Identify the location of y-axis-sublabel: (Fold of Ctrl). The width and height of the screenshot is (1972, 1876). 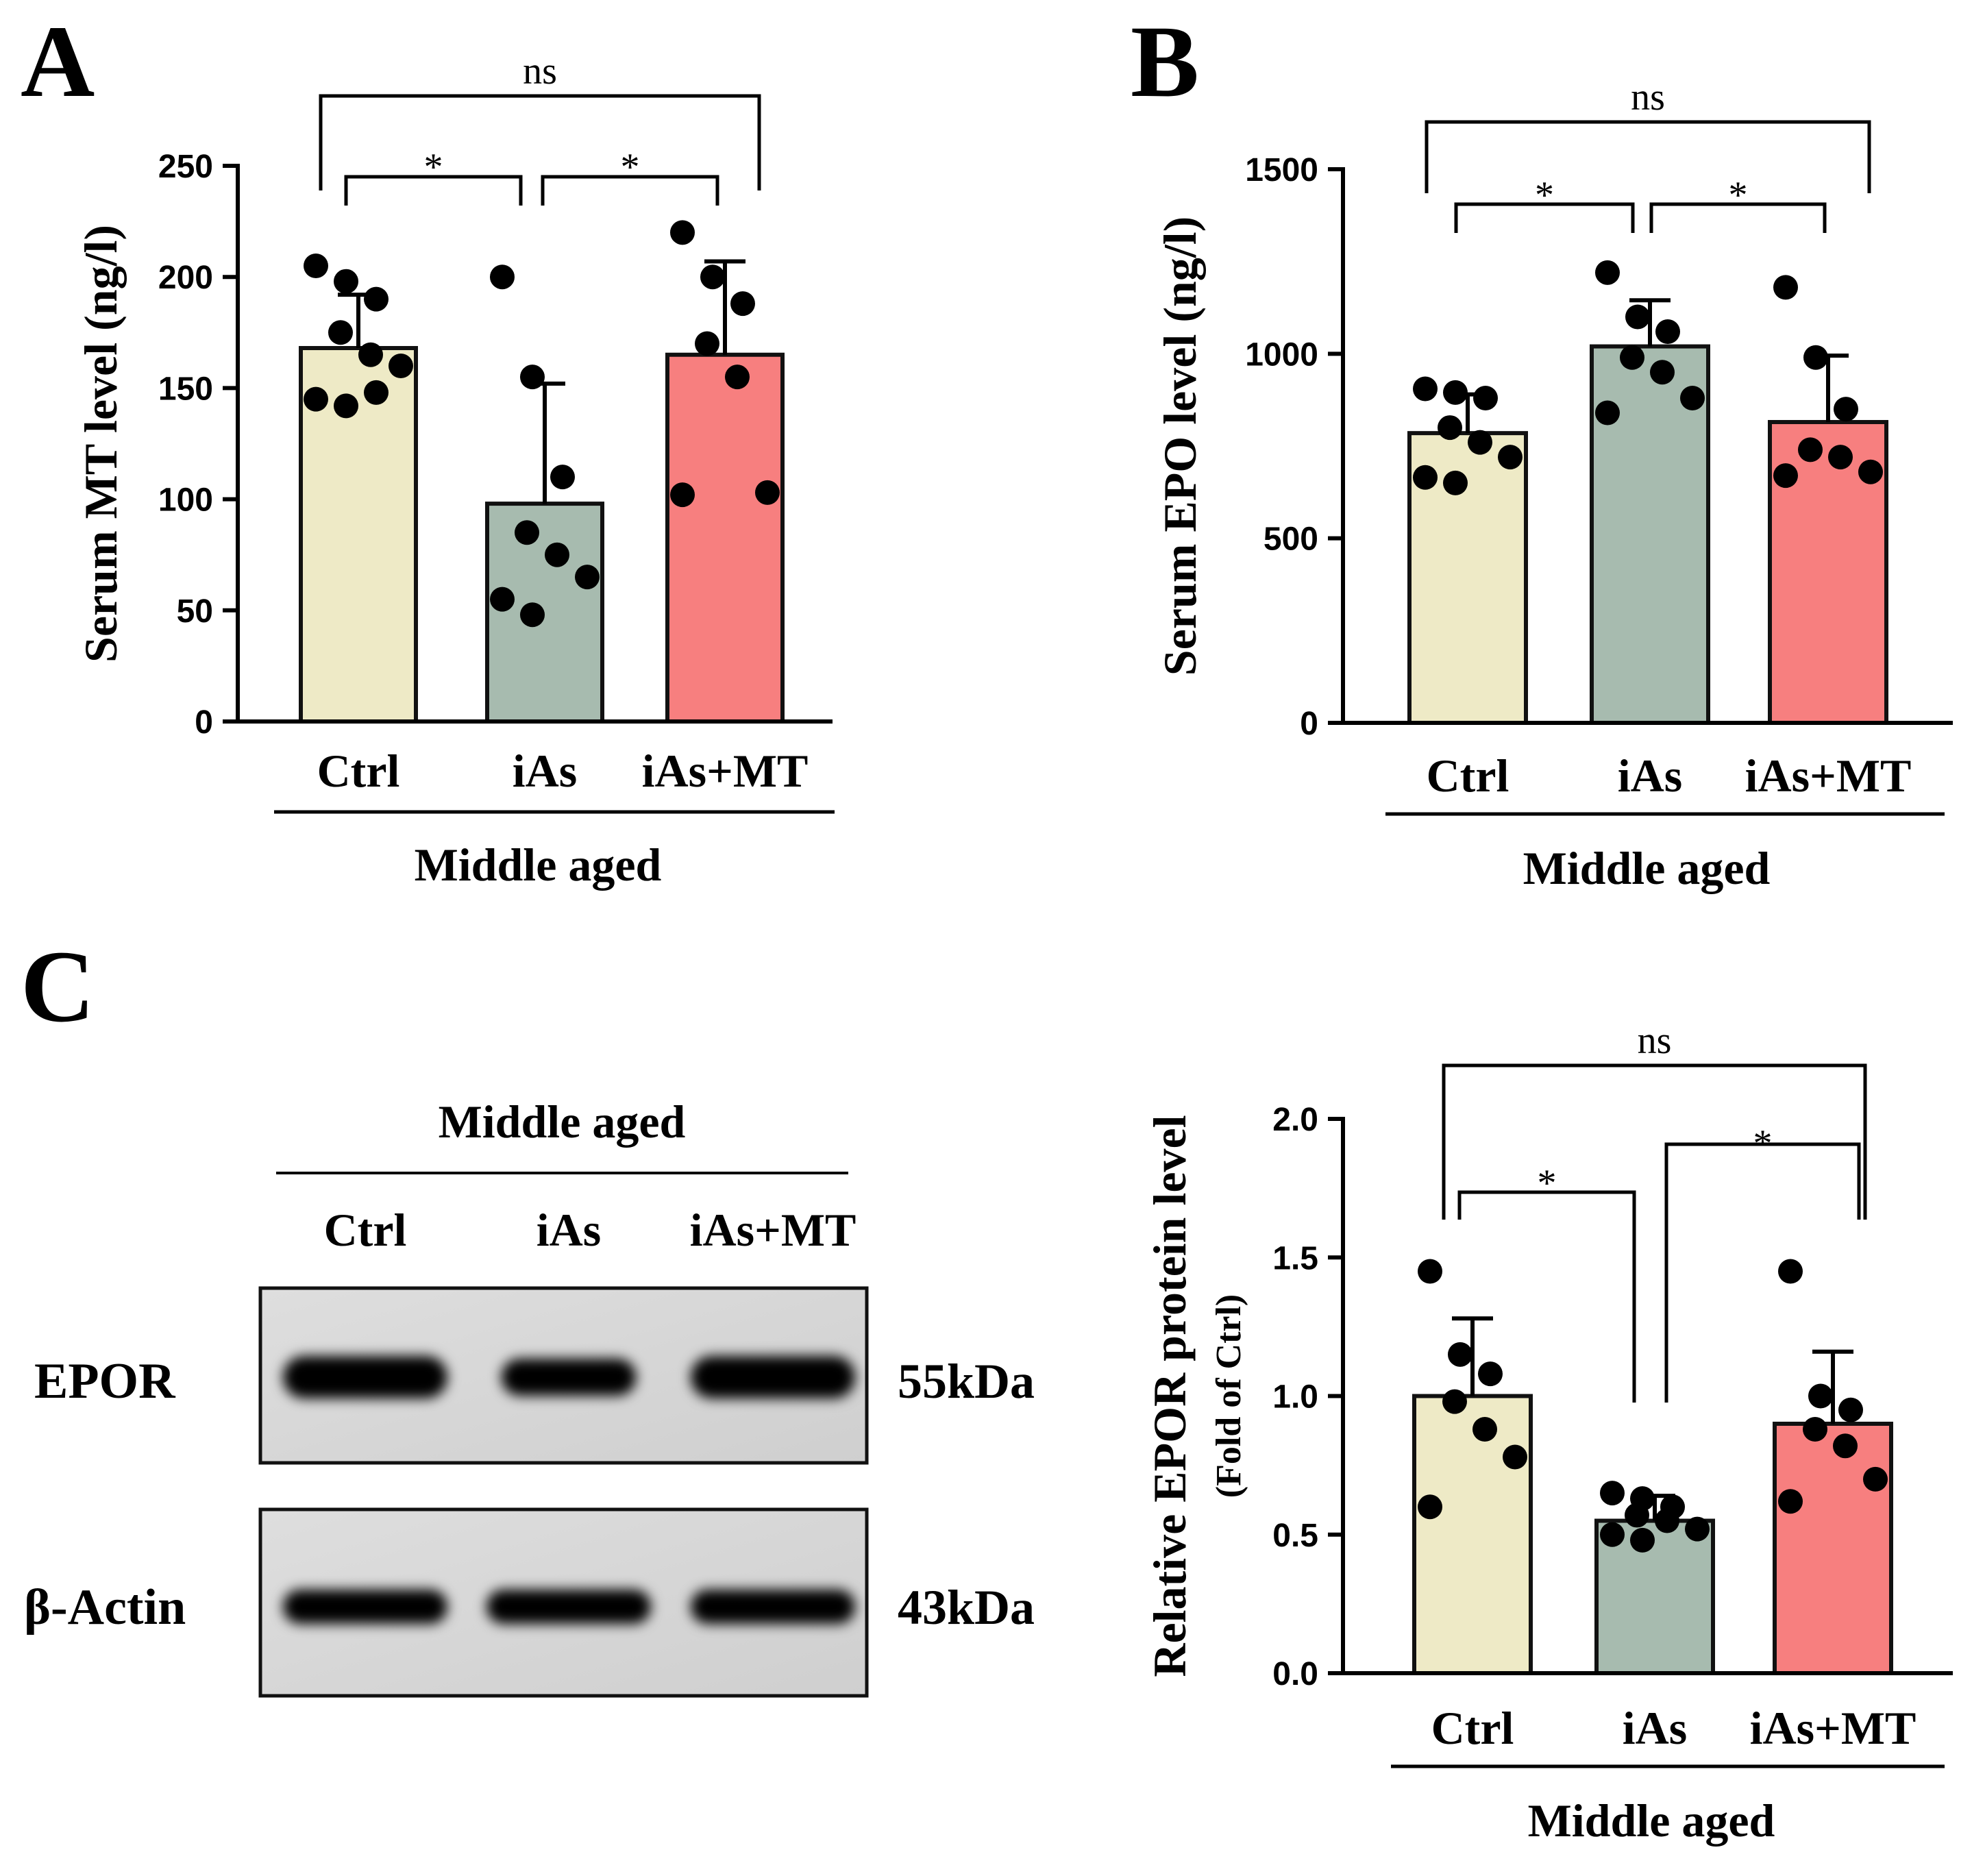
(1228, 1396).